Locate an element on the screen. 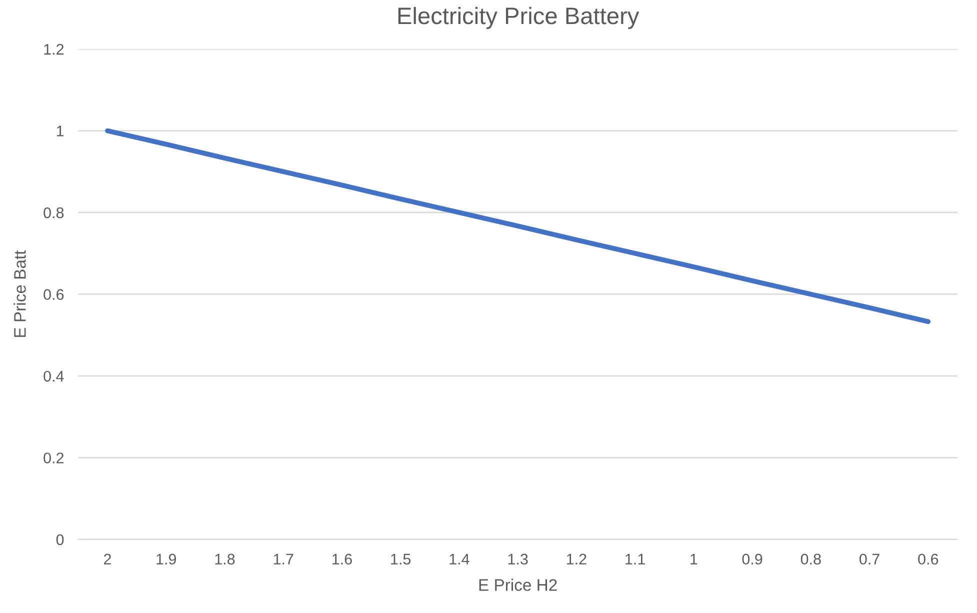 Image resolution: width=977 pixels, height=613 pixels. x-tick-label: 1 is located at coordinates (694, 559).